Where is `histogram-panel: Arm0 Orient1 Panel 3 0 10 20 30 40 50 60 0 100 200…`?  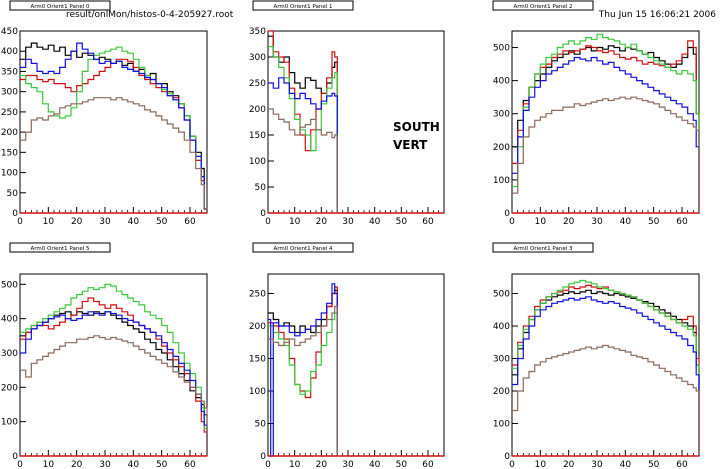
histogram-panel: Arm0 Orient1 Panel 3 0 10 20 30 40 50 60 0 100 200… is located at coordinates (596, 355).